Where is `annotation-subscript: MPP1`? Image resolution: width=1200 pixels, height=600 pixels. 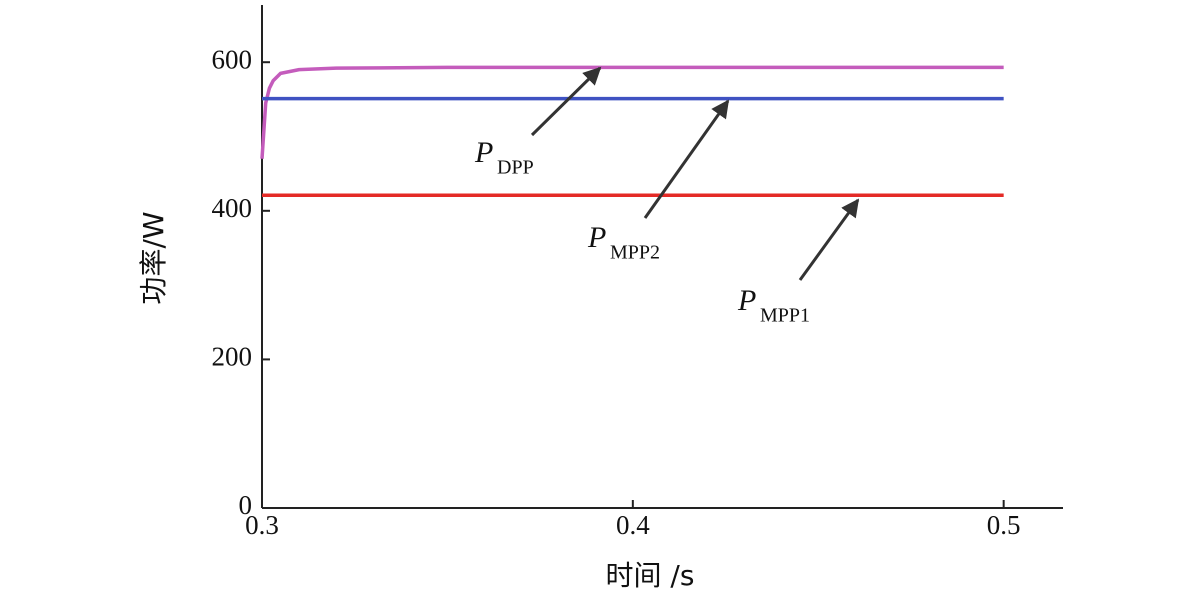
annotation-subscript: MPP1 is located at coordinates (785, 316).